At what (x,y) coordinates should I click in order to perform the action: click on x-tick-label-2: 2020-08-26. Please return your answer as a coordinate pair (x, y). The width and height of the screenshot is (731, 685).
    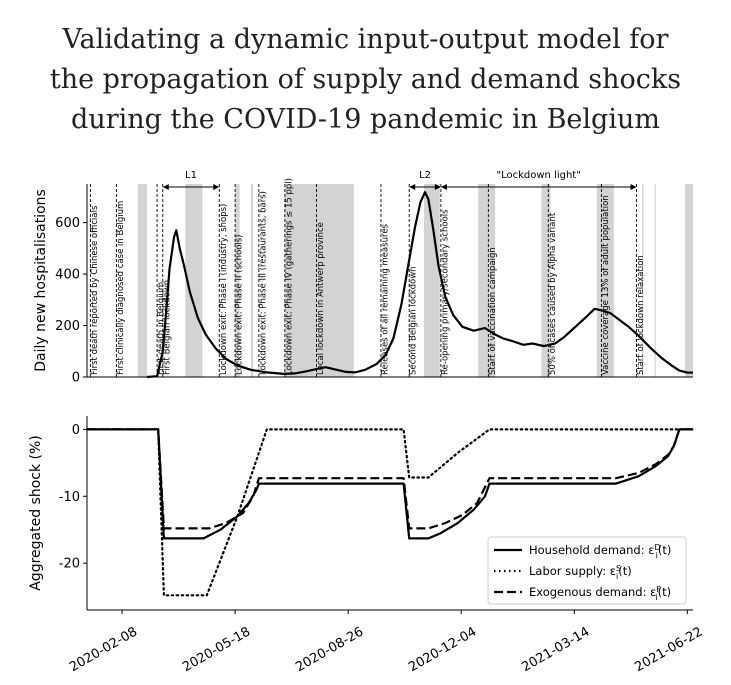
    Looking at the image, I should click on (329, 649).